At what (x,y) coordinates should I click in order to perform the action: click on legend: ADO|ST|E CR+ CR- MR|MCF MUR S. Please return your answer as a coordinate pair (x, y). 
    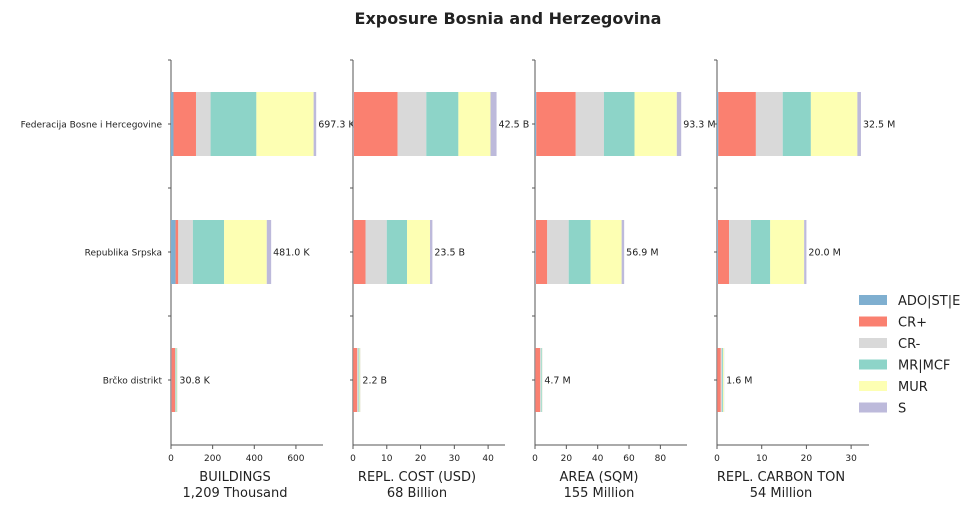
    Looking at the image, I should click on (909, 355).